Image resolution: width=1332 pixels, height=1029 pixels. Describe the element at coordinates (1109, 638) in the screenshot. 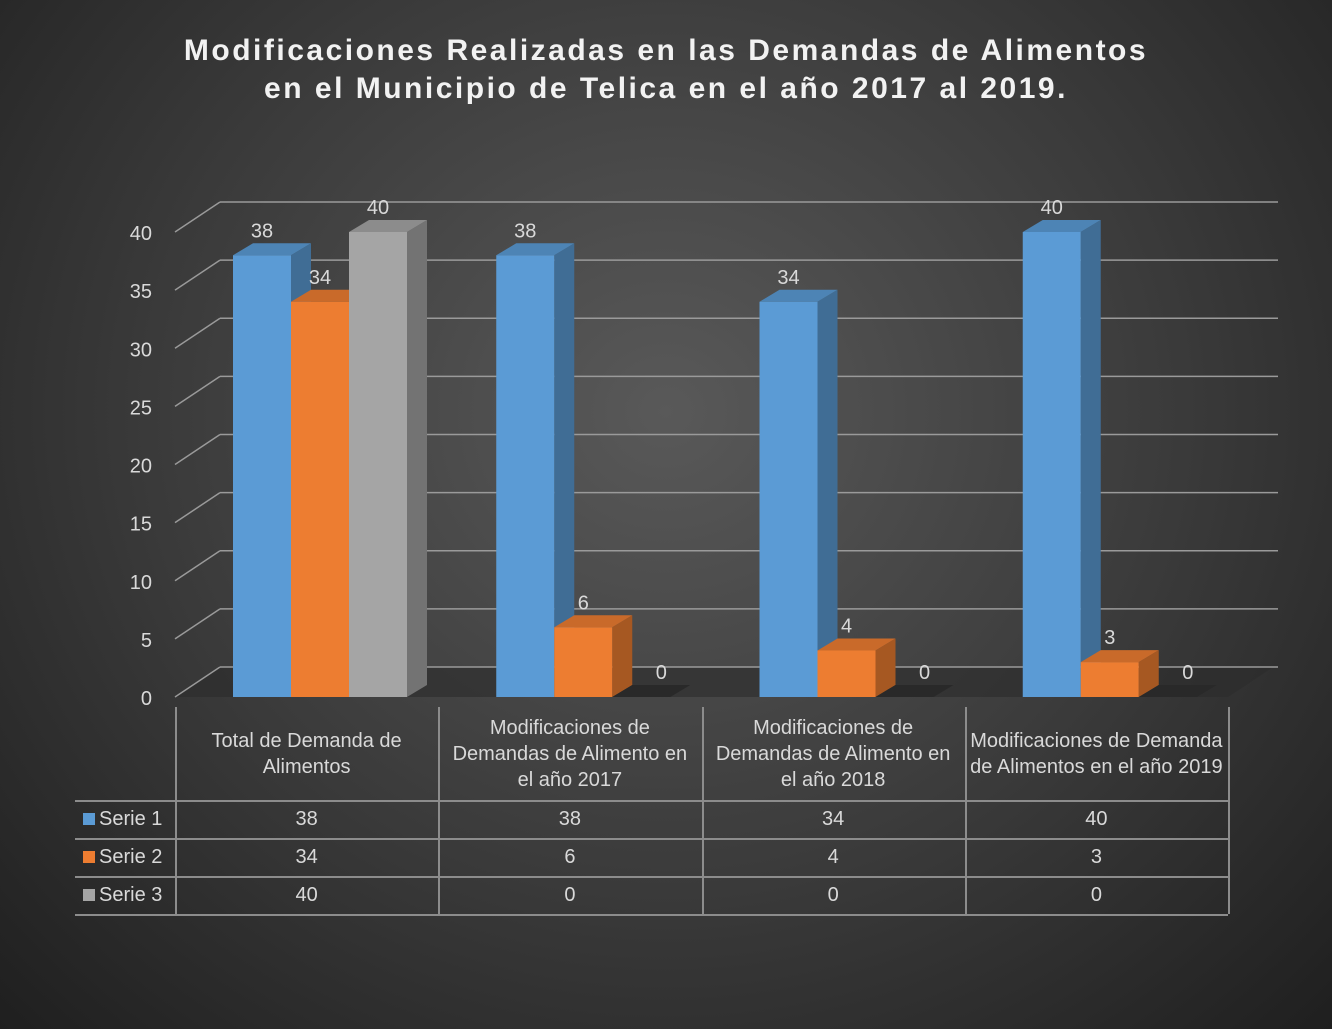

I see `data-label: 3` at that location.